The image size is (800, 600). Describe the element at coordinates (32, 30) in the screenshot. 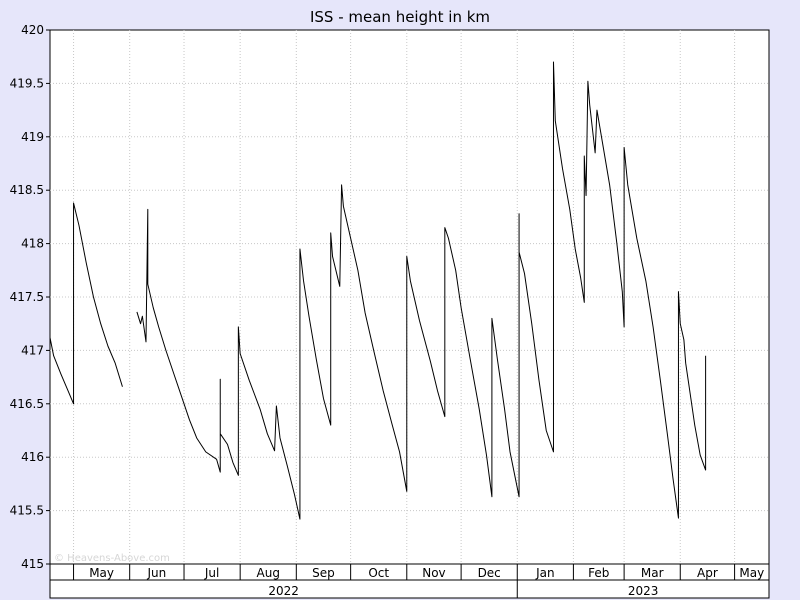

I see `y-tick-label: 420` at that location.